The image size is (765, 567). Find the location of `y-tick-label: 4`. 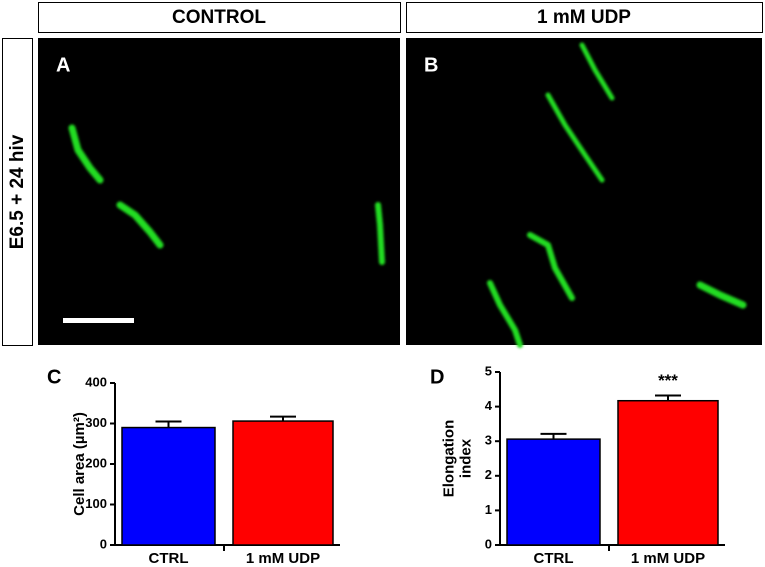

y-tick-label: 4 is located at coordinates (489, 405).